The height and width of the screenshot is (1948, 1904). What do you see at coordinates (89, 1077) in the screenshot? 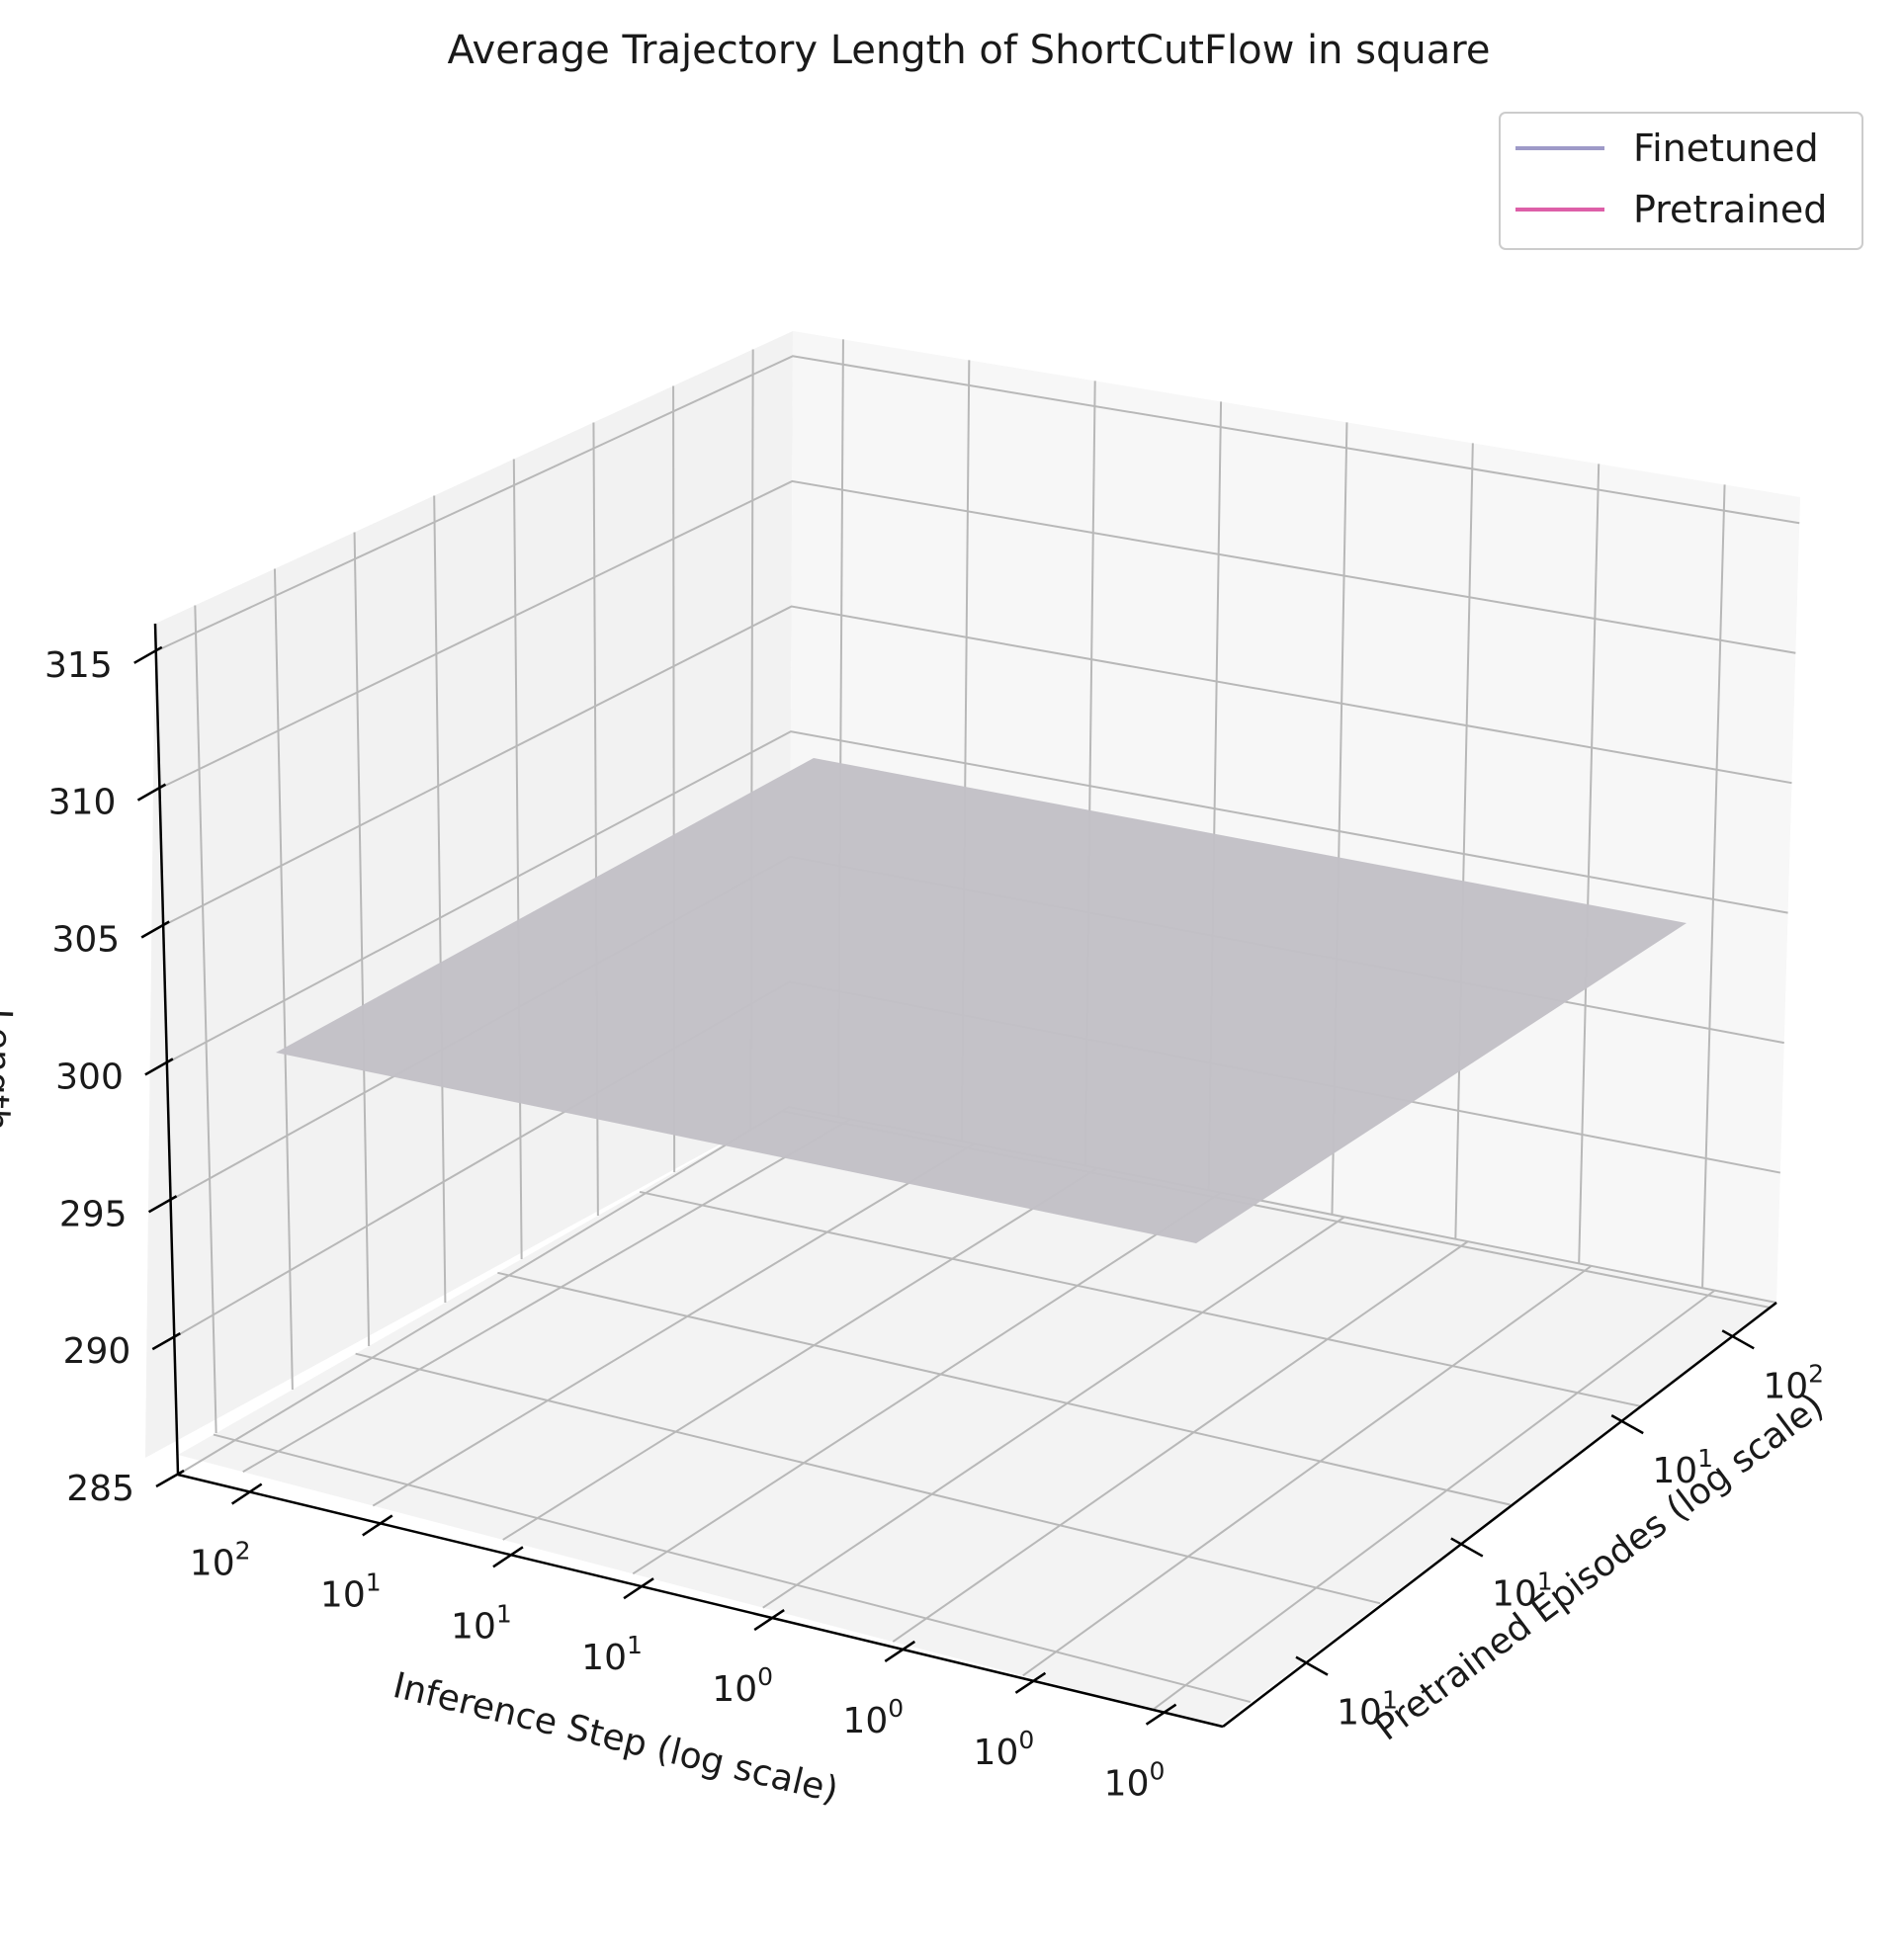
I see `z-tick-label: 300` at bounding box center [89, 1077].